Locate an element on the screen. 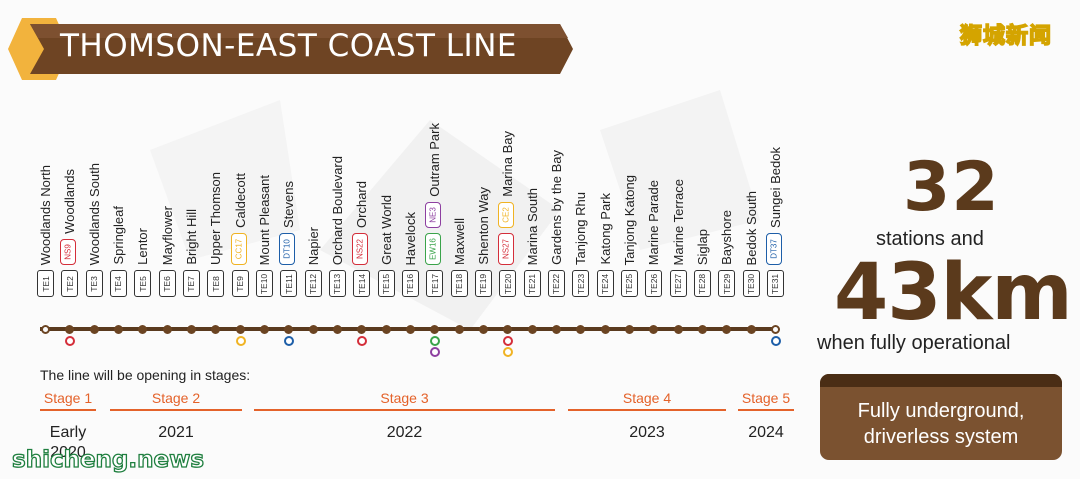  station-name: Napier is located at coordinates (313, 245).